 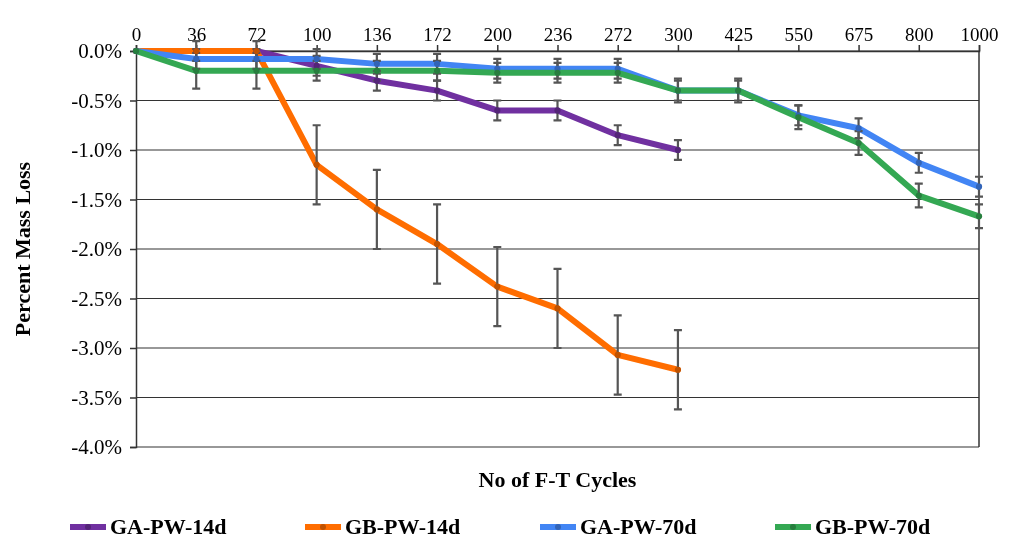 What do you see at coordinates (96, 100) in the screenshot?
I see `y-tick-label: -0.5%` at bounding box center [96, 100].